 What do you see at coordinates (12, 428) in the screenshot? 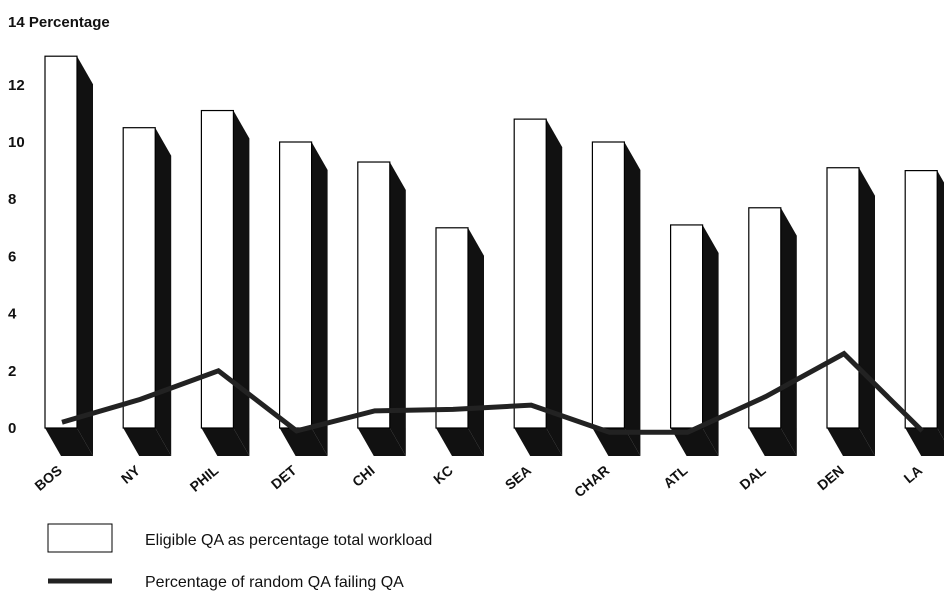
I see `y-tick-label: 0` at bounding box center [12, 428].